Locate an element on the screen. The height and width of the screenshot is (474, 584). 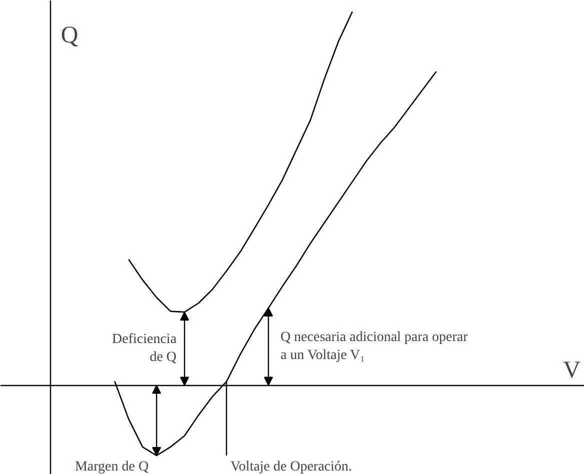
x-axis-title: V is located at coordinates (572, 370).